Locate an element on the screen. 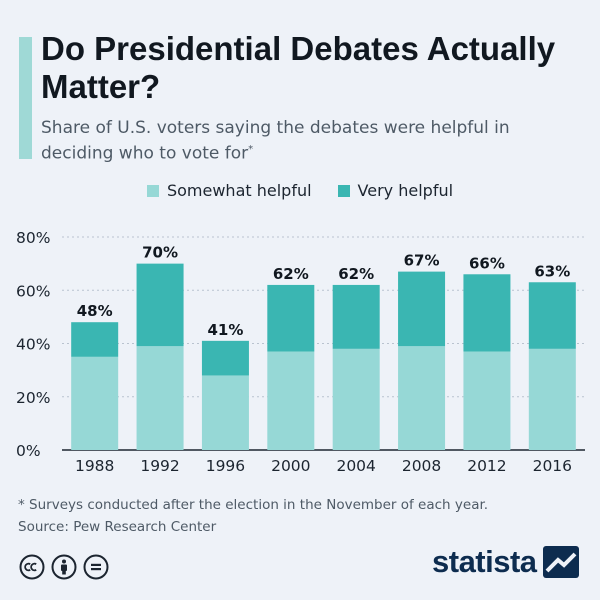 The image size is (600, 600). title-accent-bar is located at coordinates (25, 98).